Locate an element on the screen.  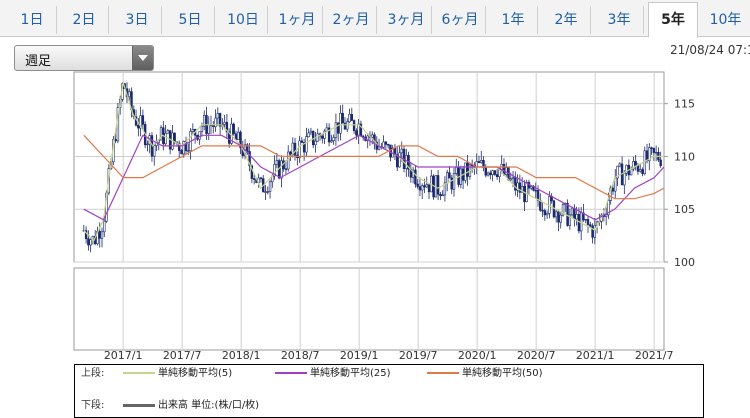
tab-8: 6ヶ月 is located at coordinates (460, 20).